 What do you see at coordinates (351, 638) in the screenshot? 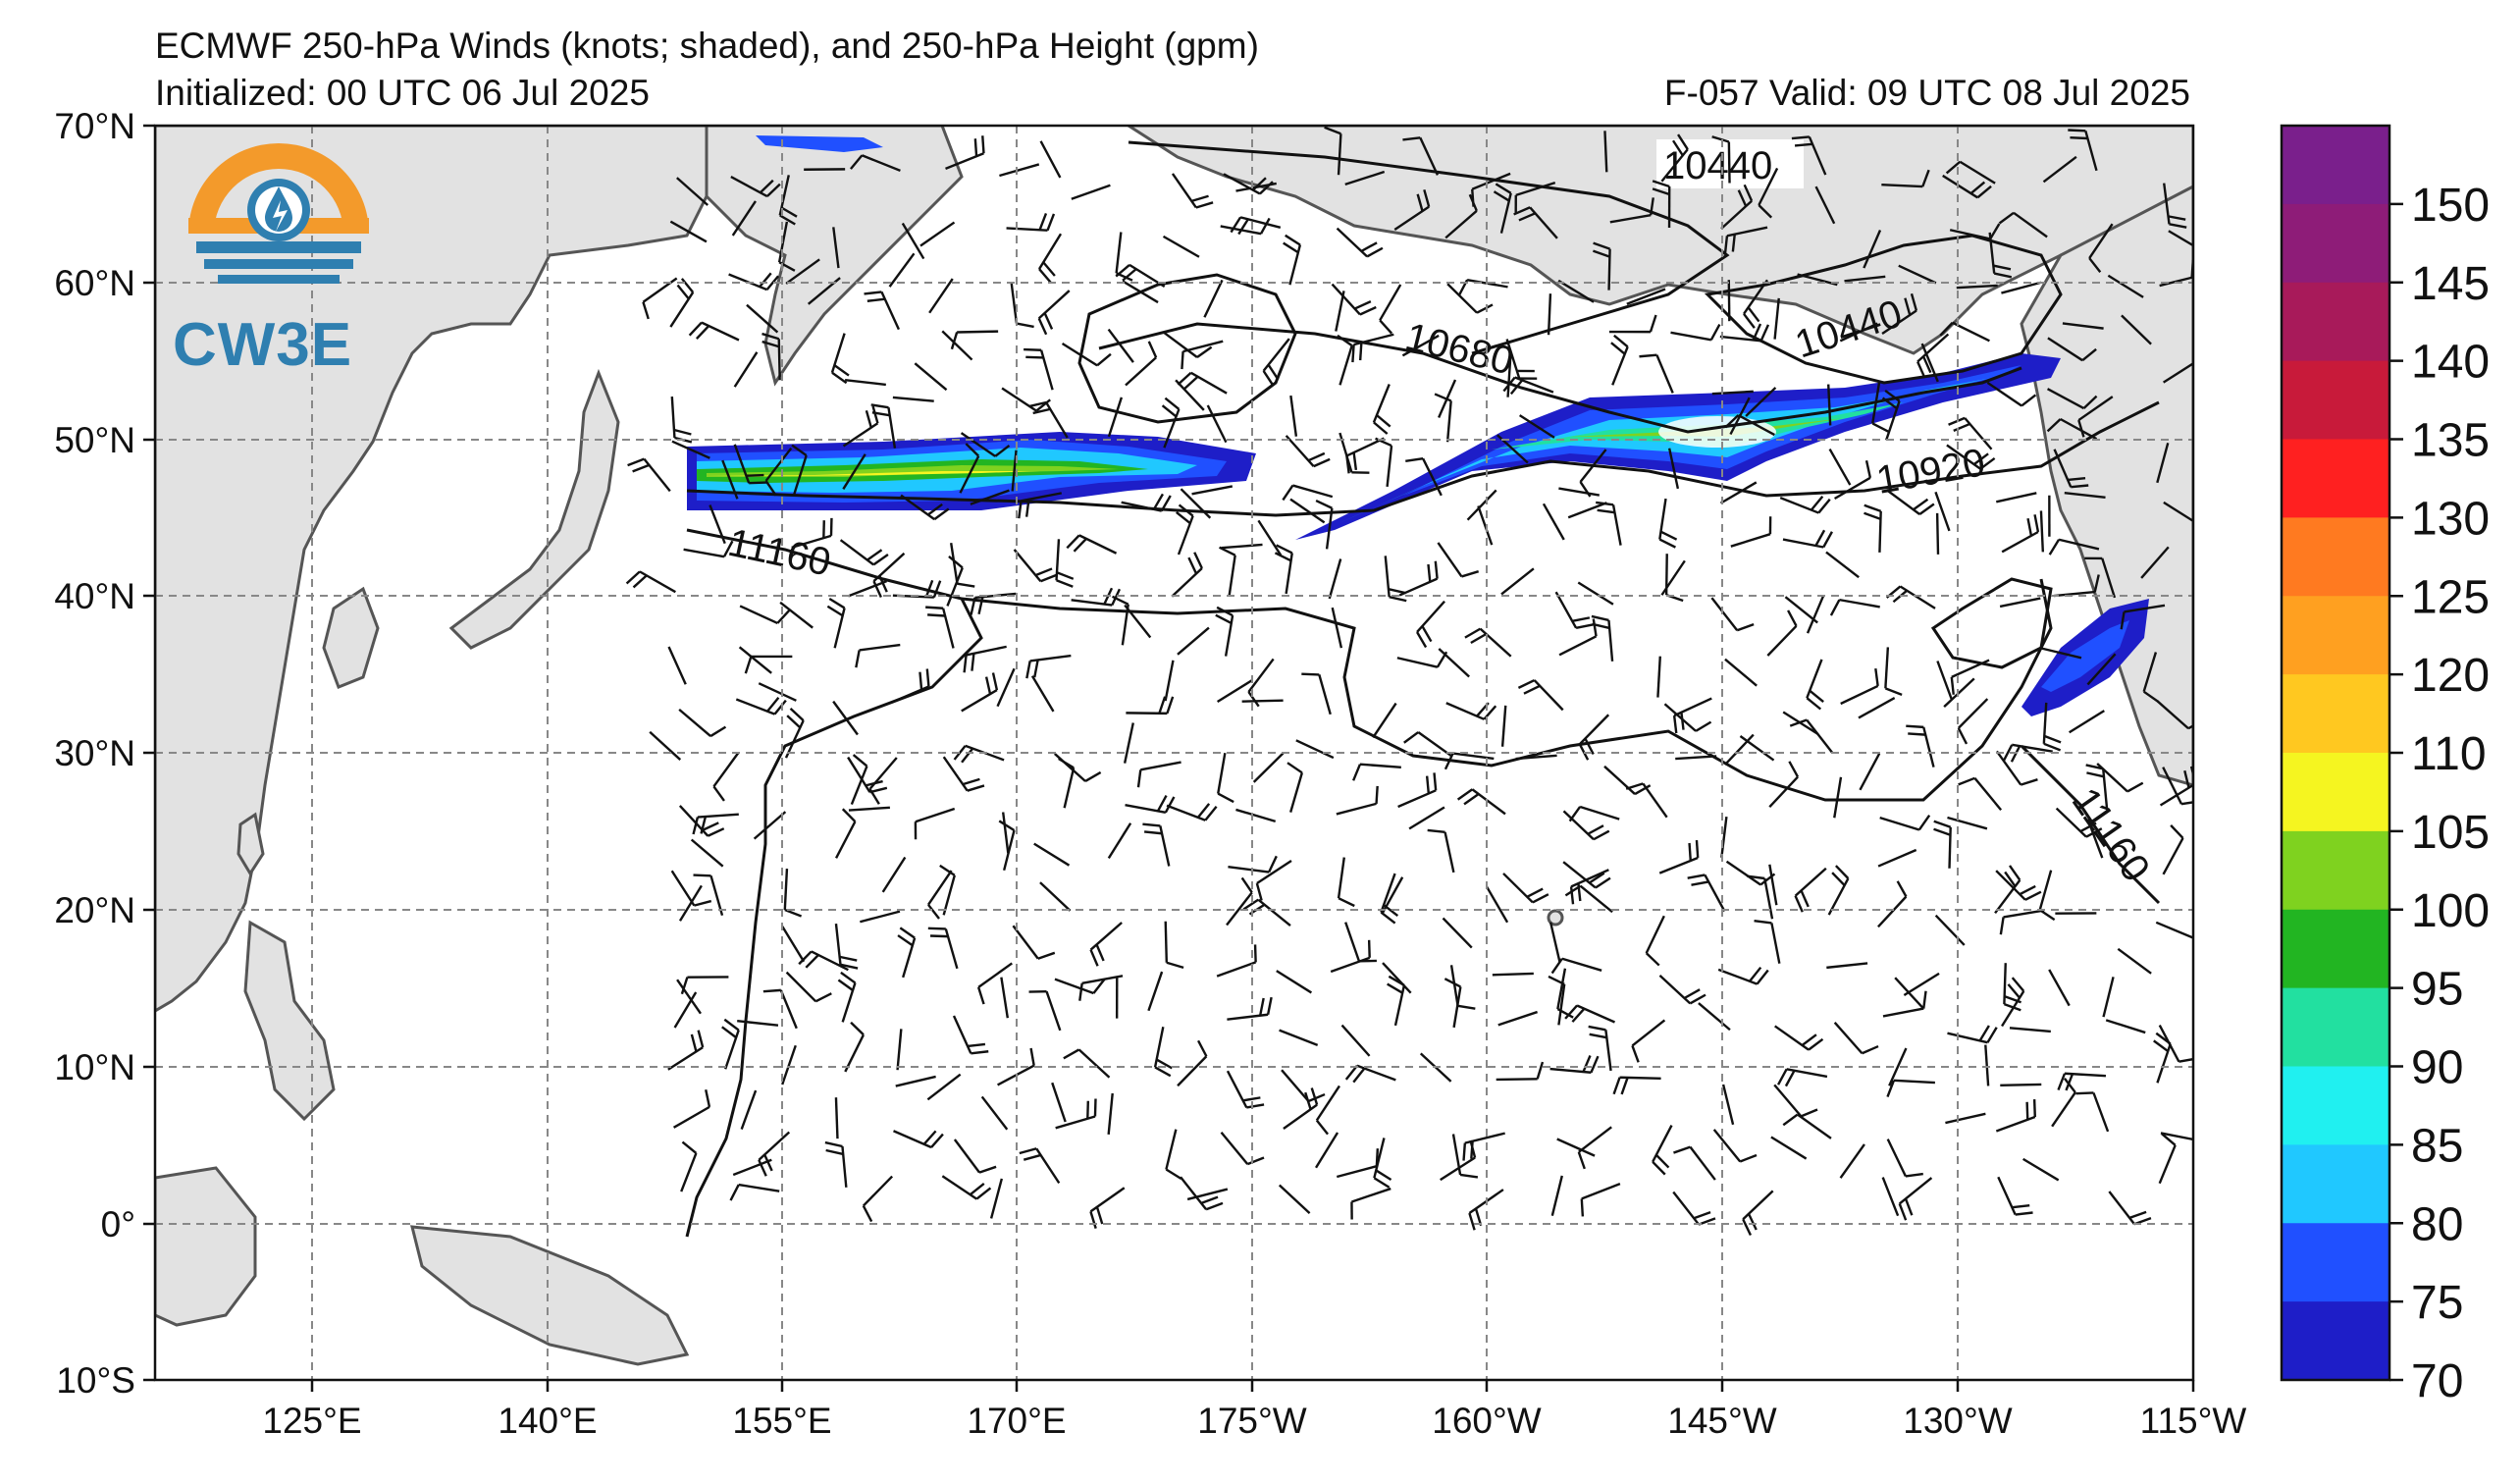
I see `korea` at bounding box center [351, 638].